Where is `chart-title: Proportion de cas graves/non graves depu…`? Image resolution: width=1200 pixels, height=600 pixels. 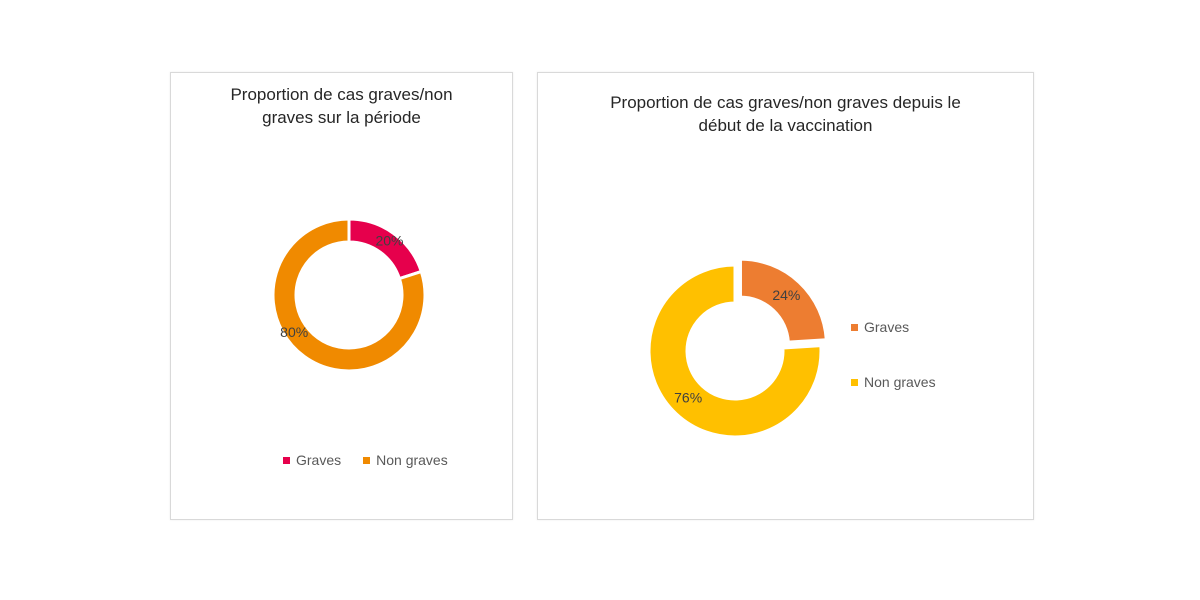 chart-title: Proportion de cas graves/non graves depu… is located at coordinates (785, 114).